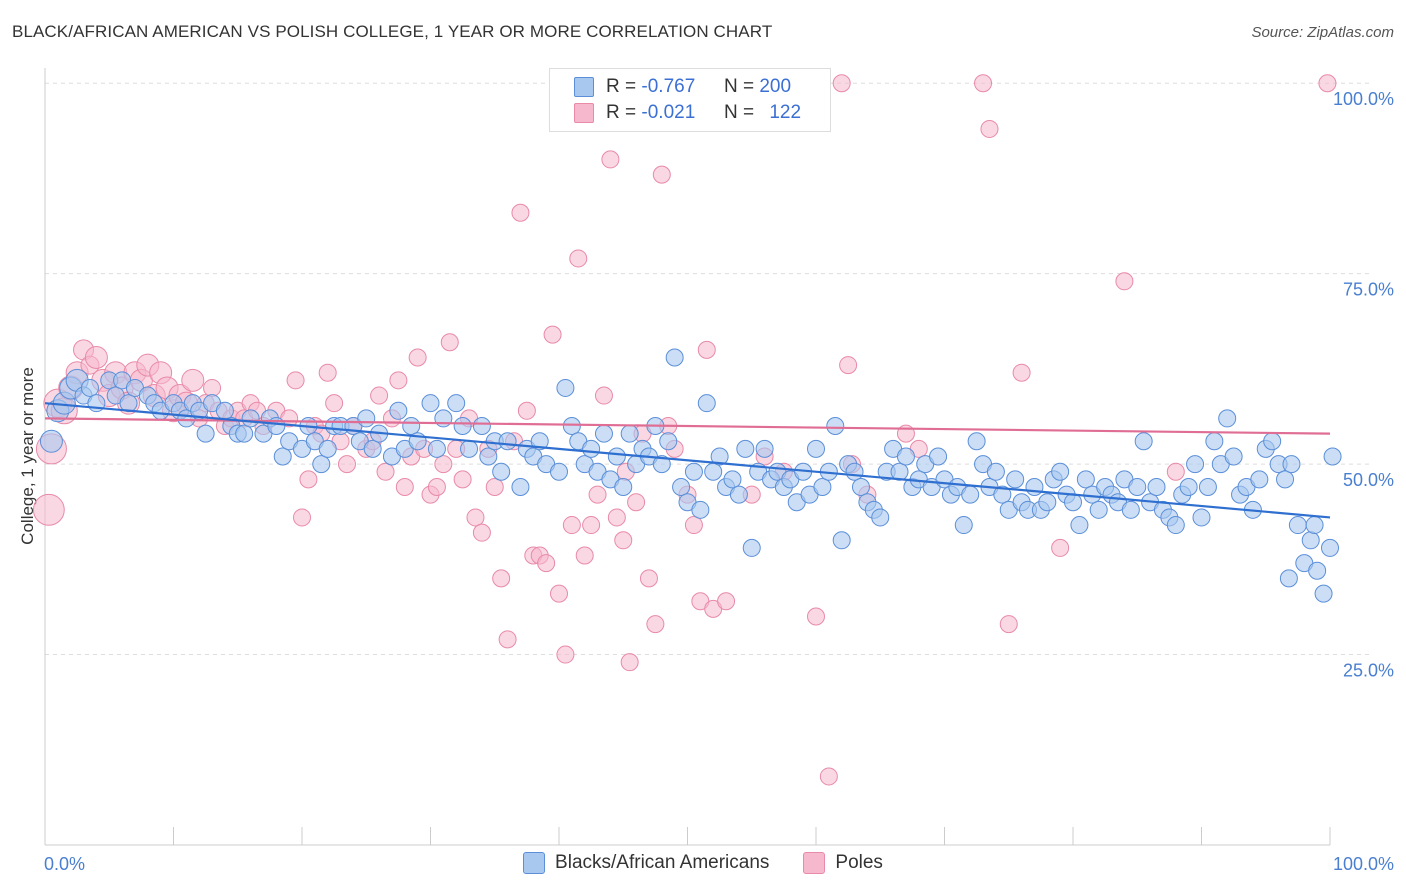 The height and width of the screenshot is (892, 1406). I want to click on series-legend: Blacks/African Americans Poles, so click(703, 863).